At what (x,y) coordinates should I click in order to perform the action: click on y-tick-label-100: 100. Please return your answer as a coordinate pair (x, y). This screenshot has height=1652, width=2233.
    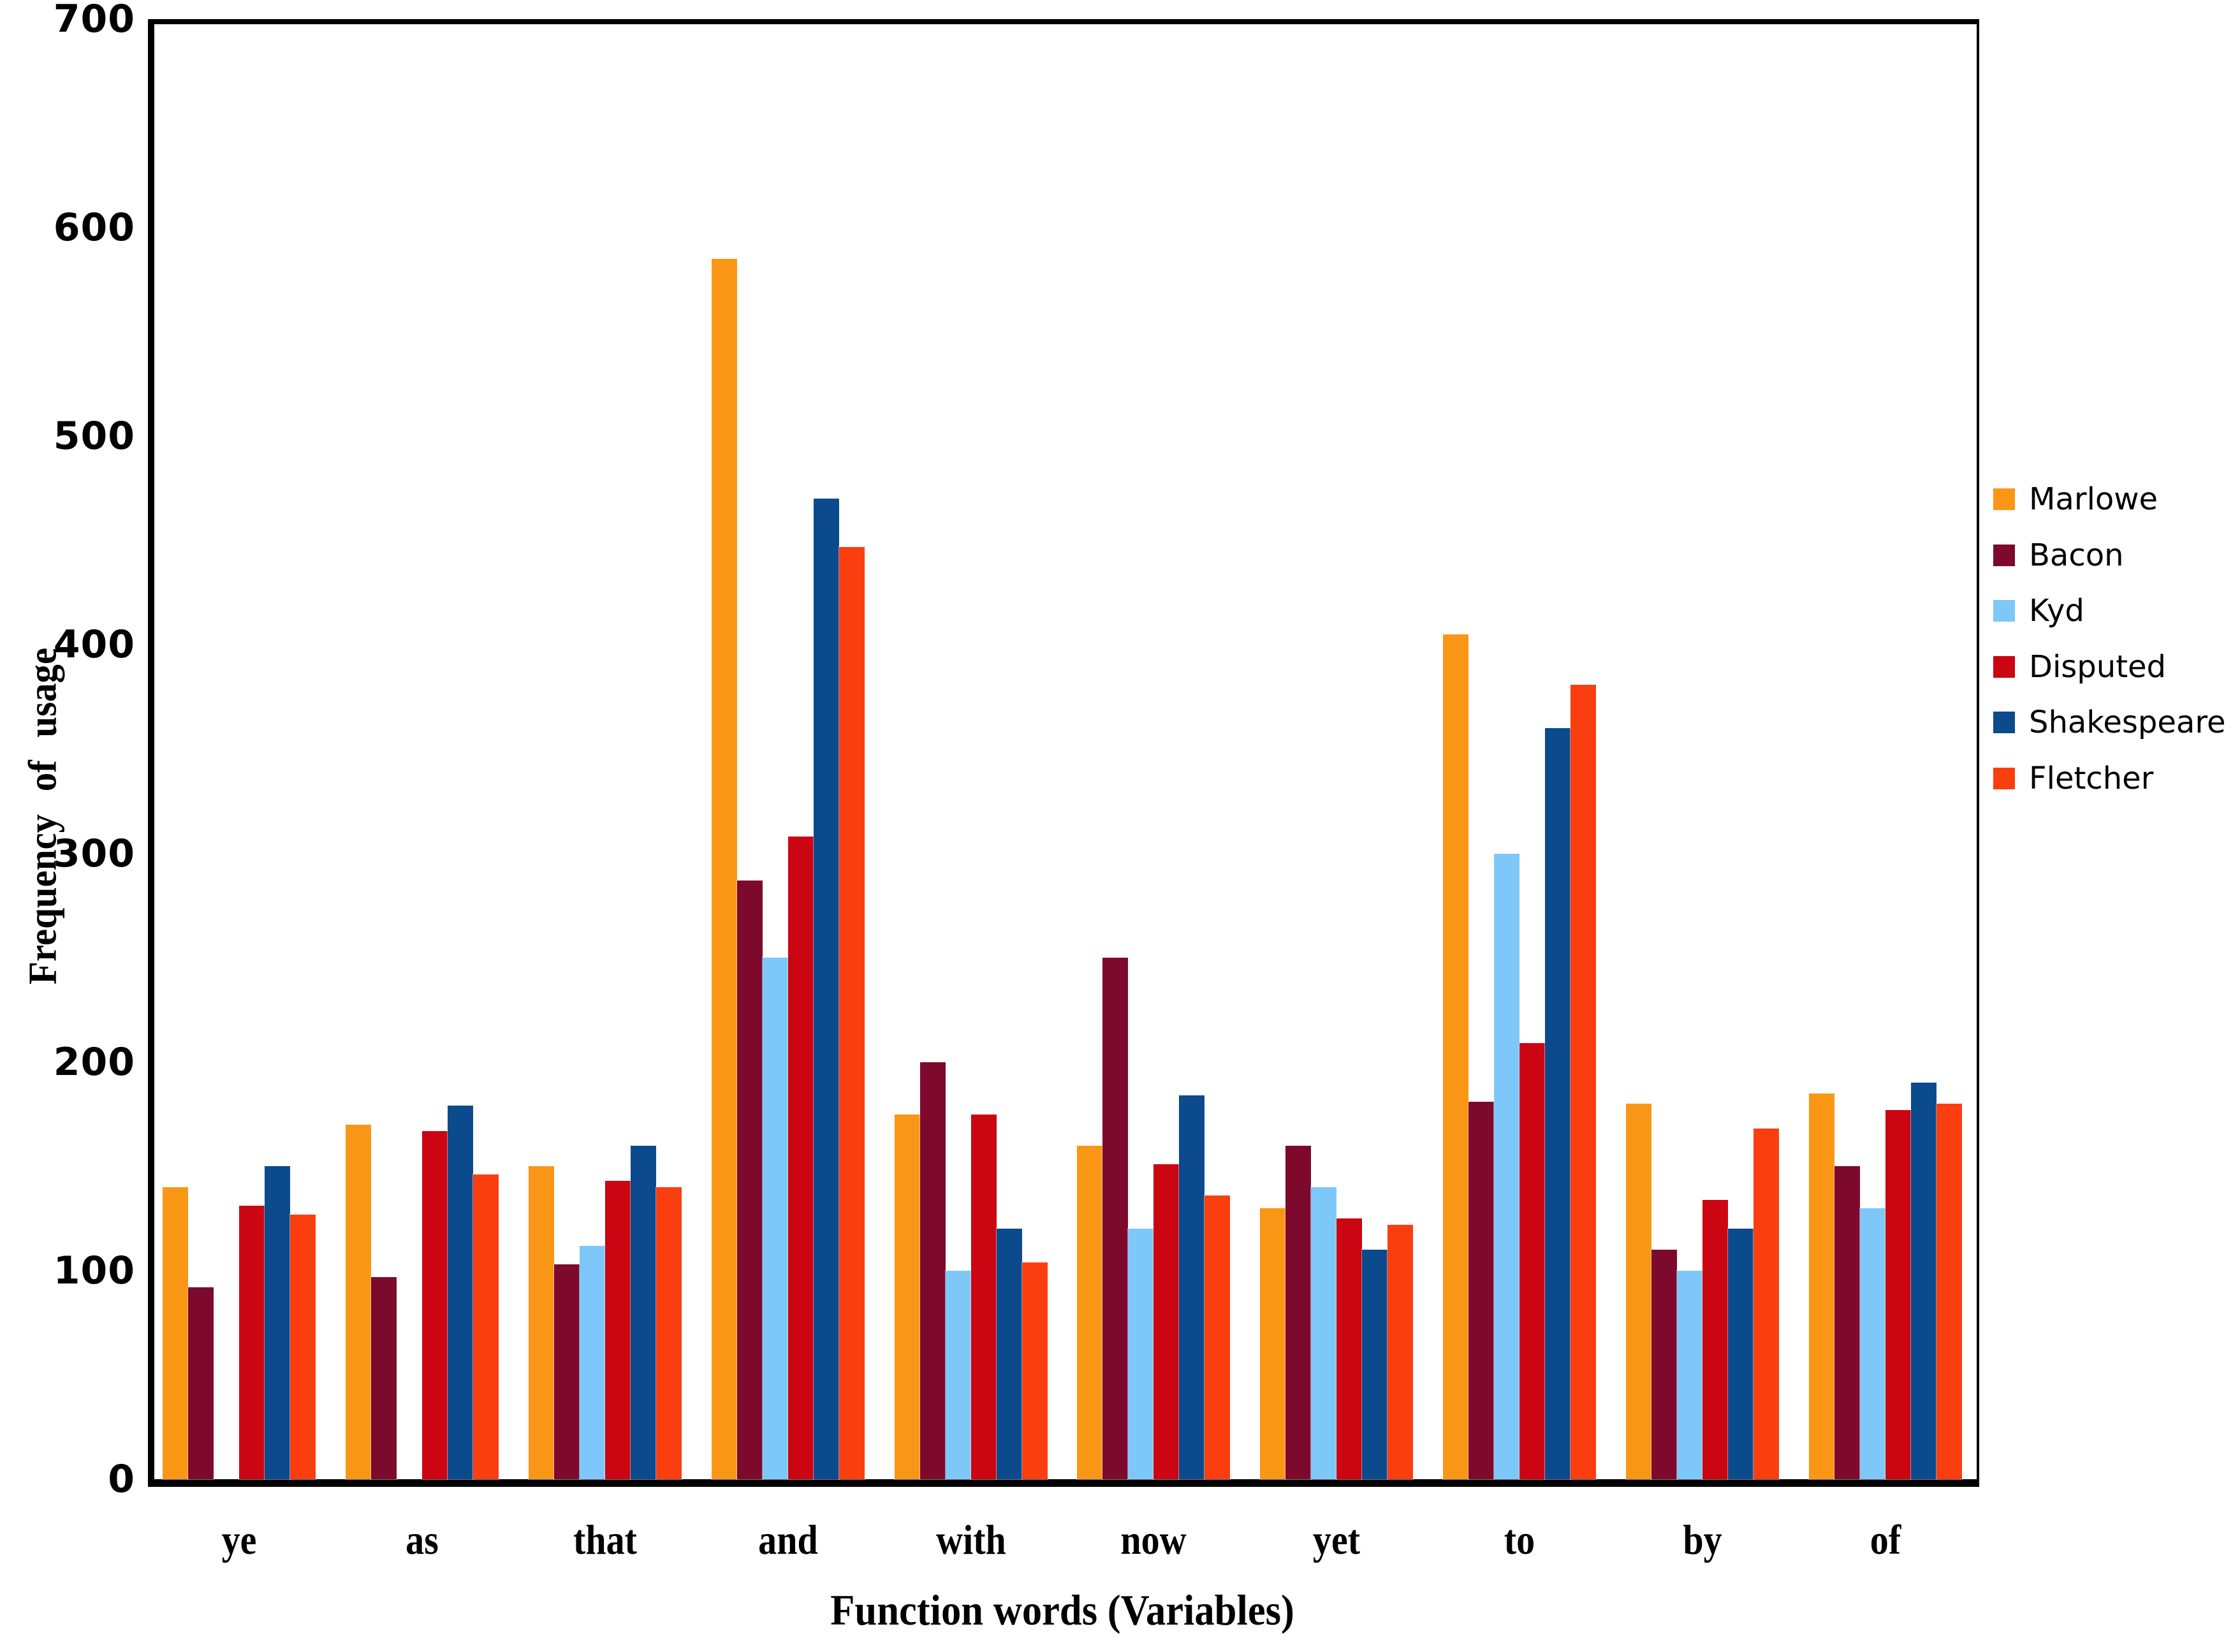
    Looking at the image, I should click on (94, 1271).